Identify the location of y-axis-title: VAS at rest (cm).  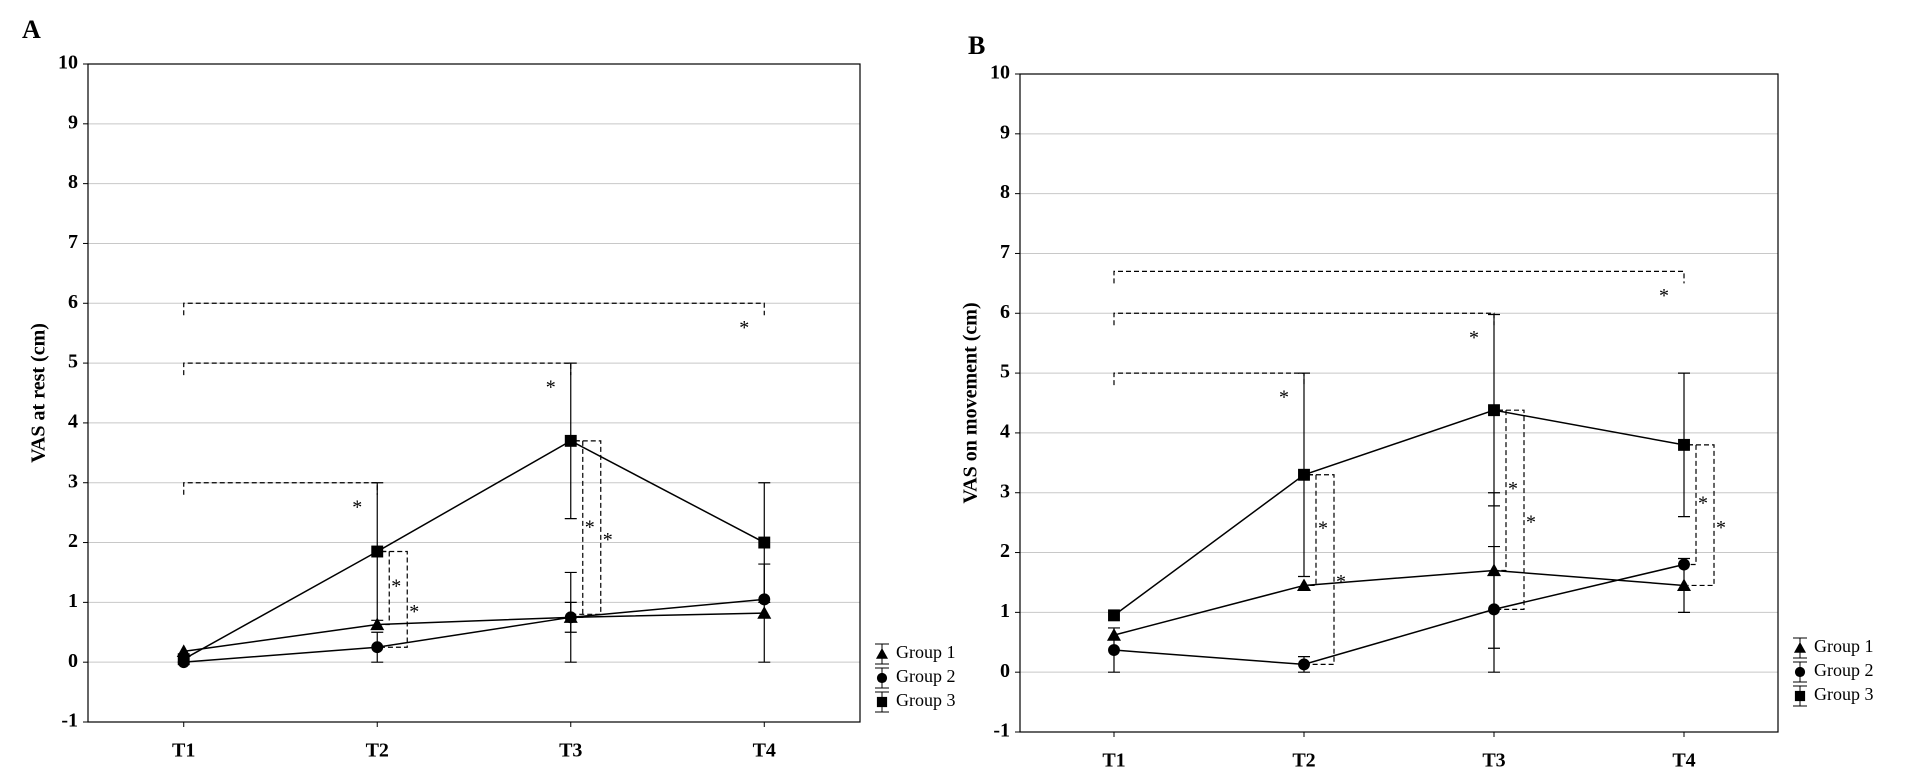
(39, 393).